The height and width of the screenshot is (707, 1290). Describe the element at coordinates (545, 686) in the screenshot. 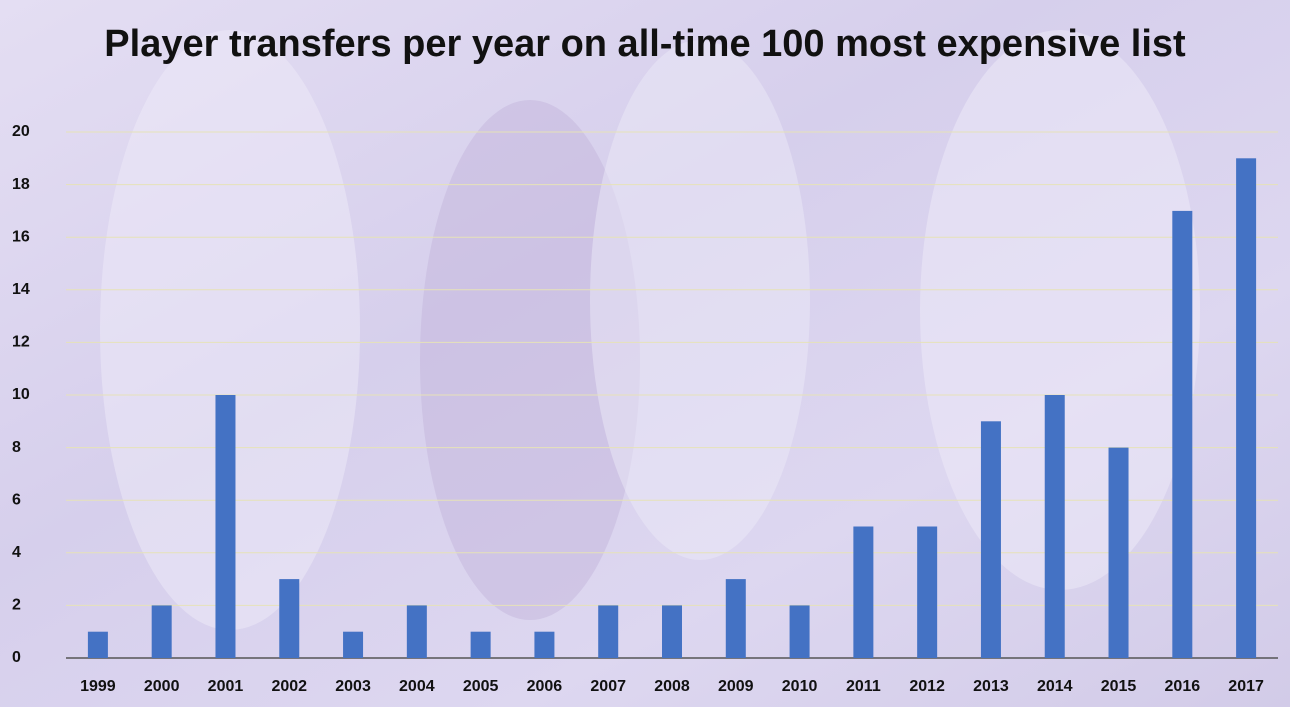

I see `x-tick-label: 2006` at that location.